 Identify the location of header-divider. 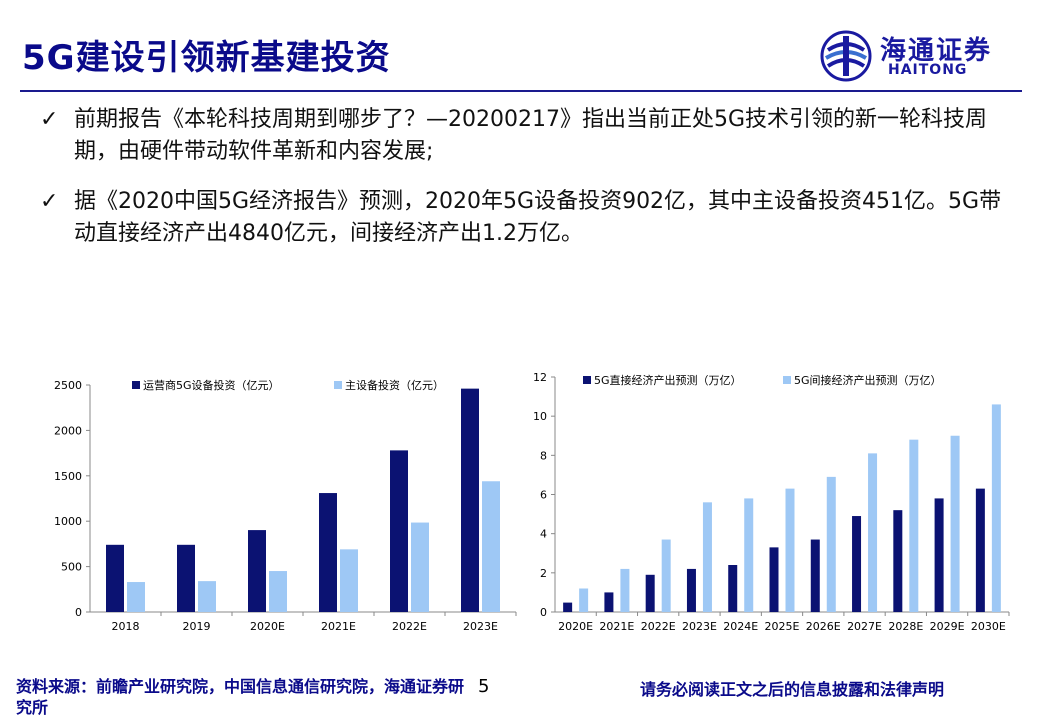
(521, 91).